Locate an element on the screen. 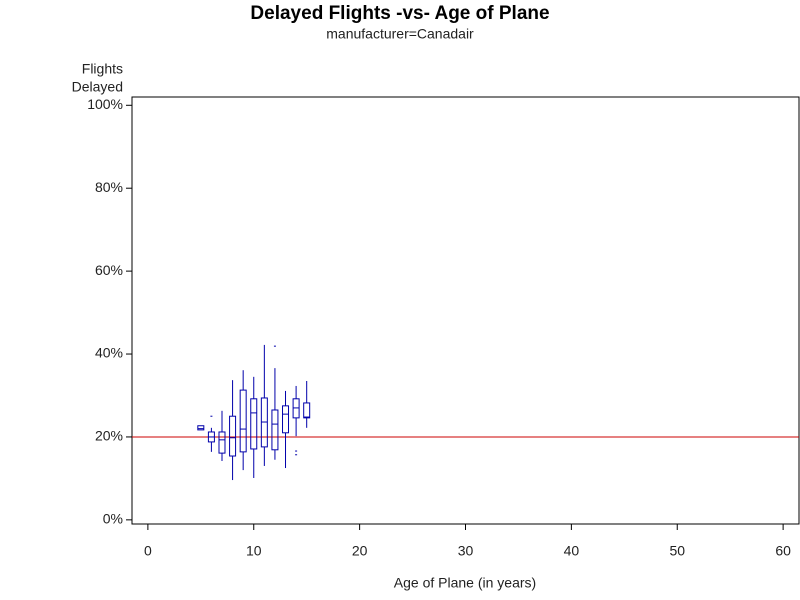  y-axis-label: Flights is located at coordinates (102, 69).